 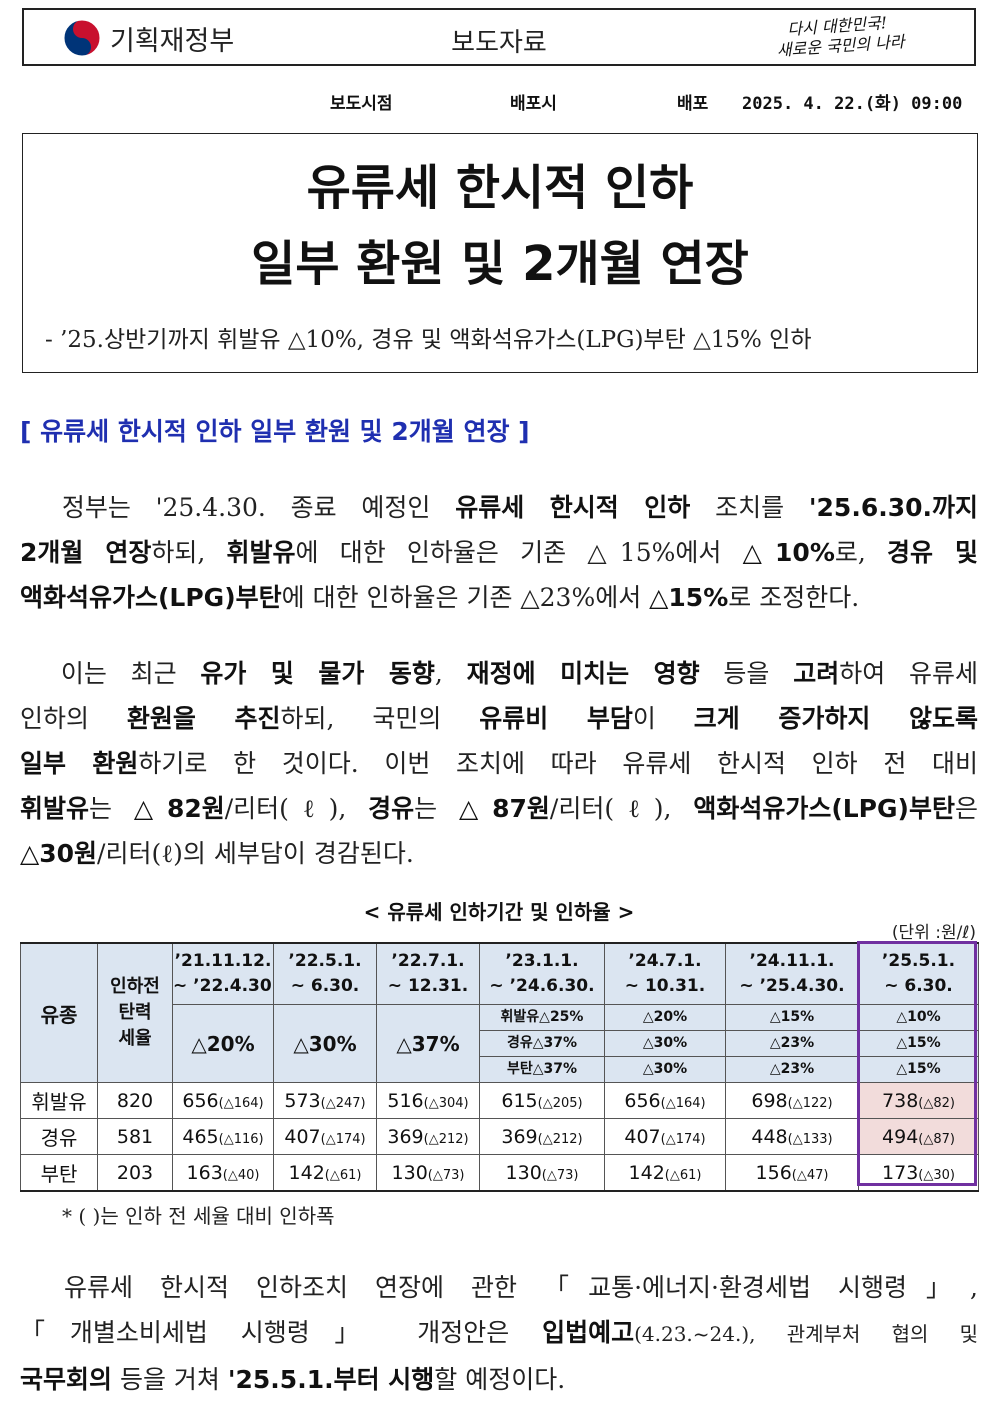 What do you see at coordinates (82, 38) in the screenshot?
I see `taegeuk-icon` at bounding box center [82, 38].